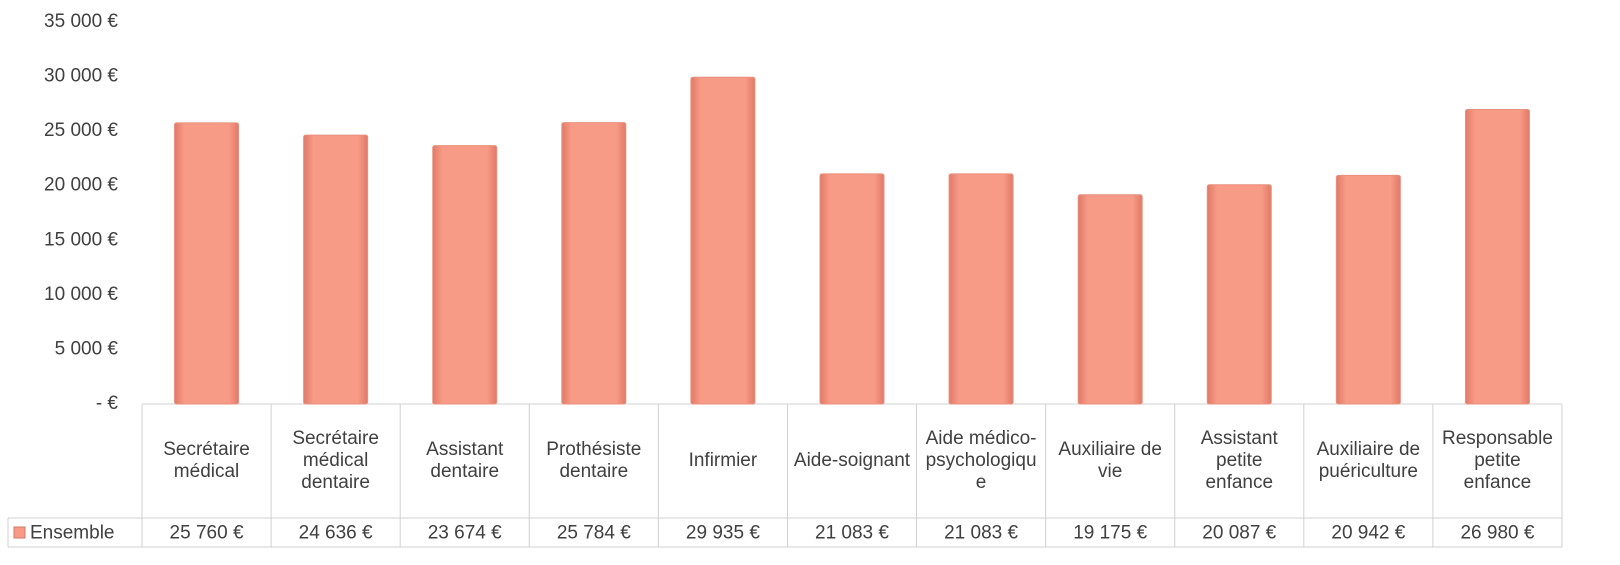 This screenshot has width=1620, height=565. I want to click on y-tick-label: 15 000 €, so click(81, 239).